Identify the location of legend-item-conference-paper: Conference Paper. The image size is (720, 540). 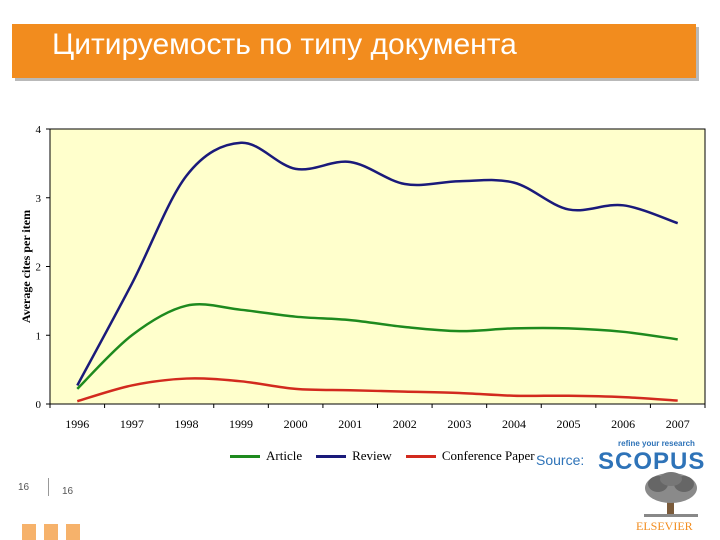
(470, 456).